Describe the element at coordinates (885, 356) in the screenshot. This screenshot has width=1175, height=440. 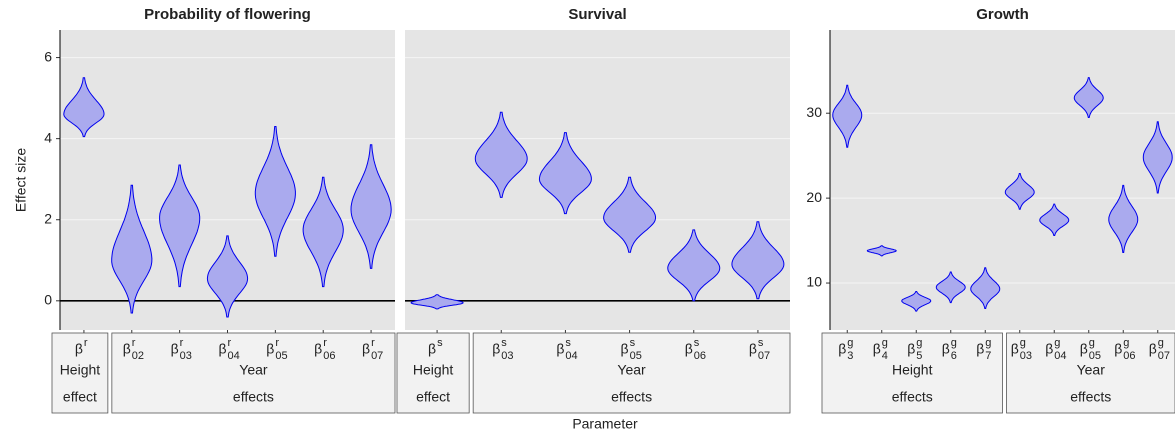
I see `x-tick-sub: 4` at that location.